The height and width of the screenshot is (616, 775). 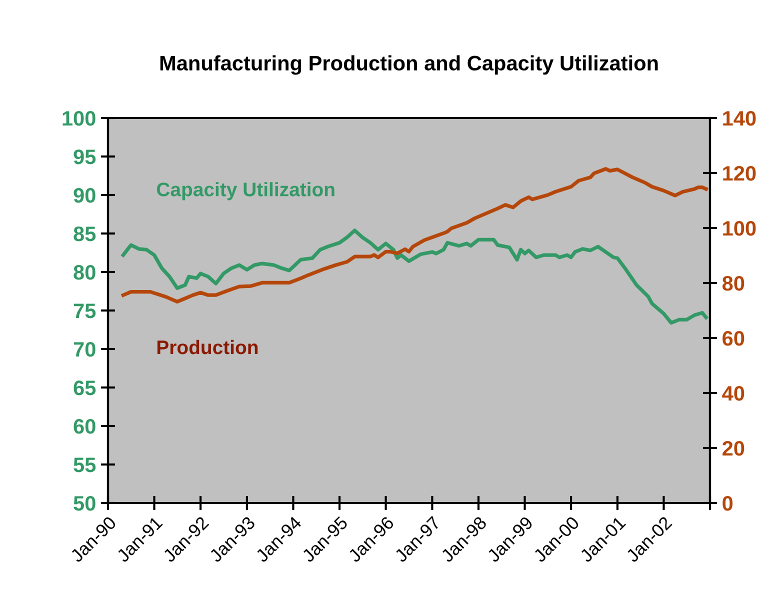 What do you see at coordinates (85, 465) in the screenshot?
I see `y-tick-label: 55` at bounding box center [85, 465].